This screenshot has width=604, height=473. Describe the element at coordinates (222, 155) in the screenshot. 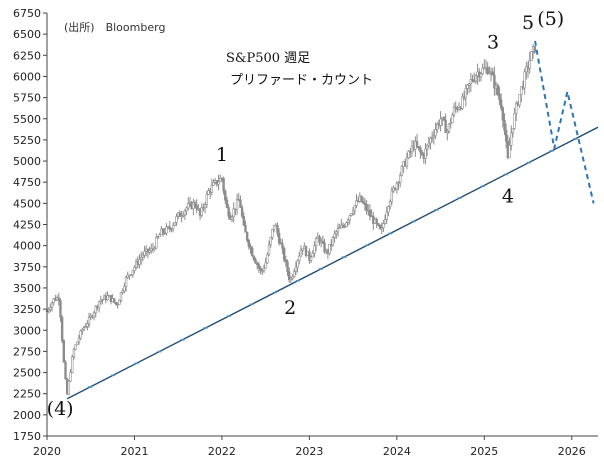

I see `wave-label: 1` at that location.